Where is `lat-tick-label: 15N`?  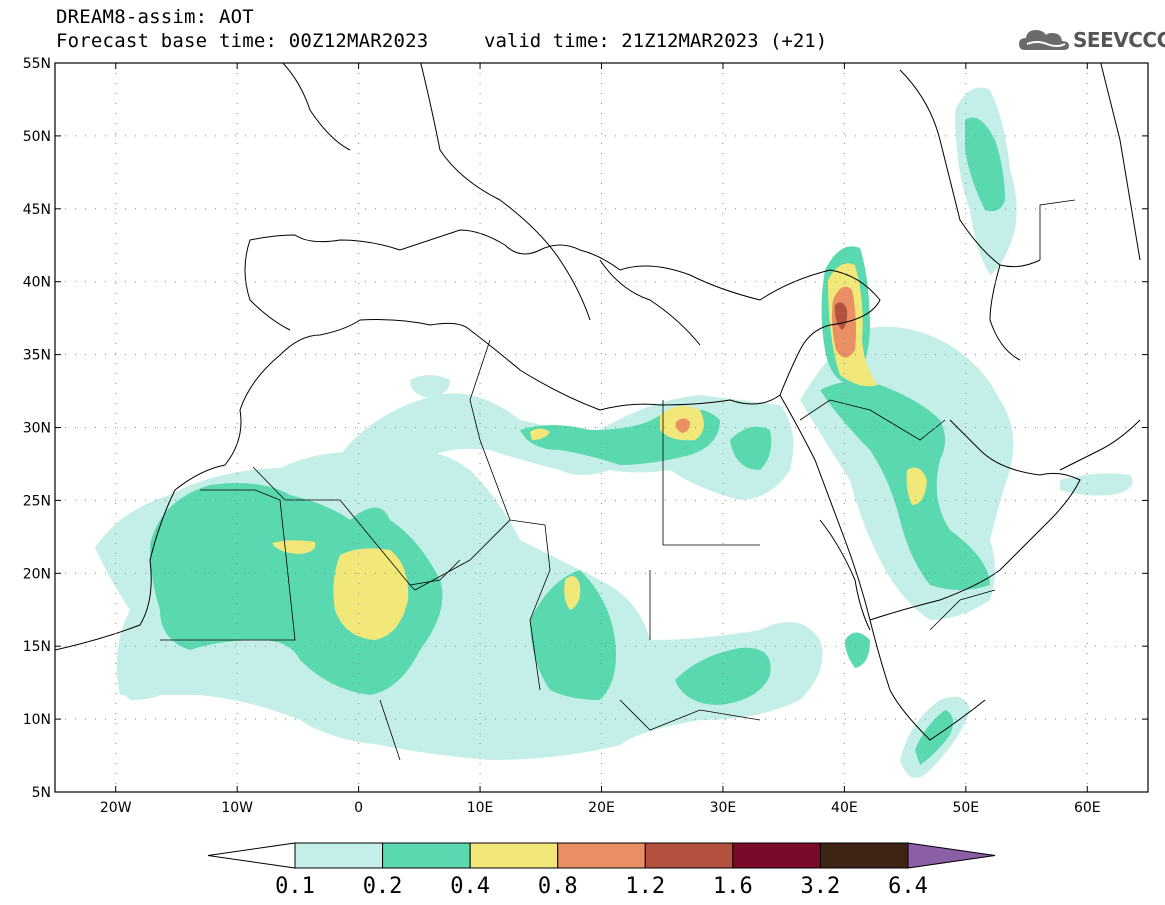
lat-tick-label: 15N is located at coordinates (37, 647).